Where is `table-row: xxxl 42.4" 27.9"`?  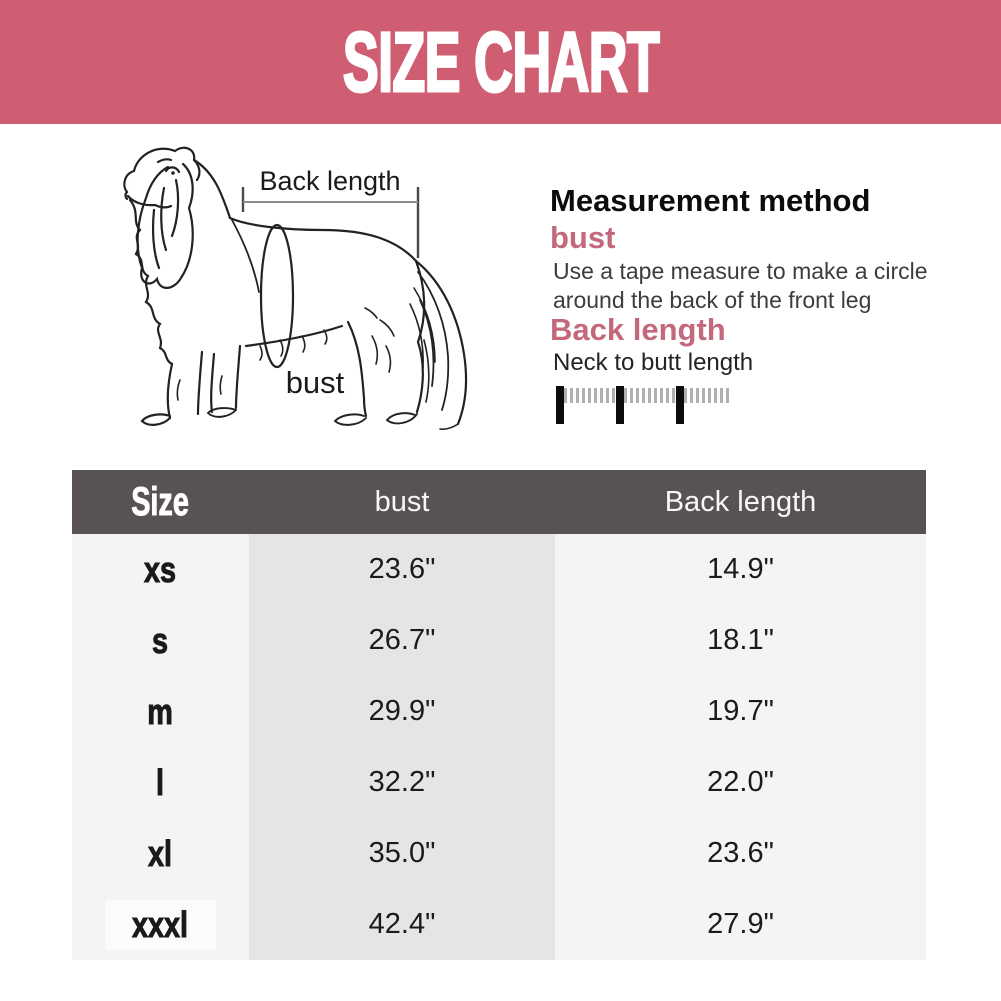 table-row: xxxl 42.4" 27.9" is located at coordinates (499, 924).